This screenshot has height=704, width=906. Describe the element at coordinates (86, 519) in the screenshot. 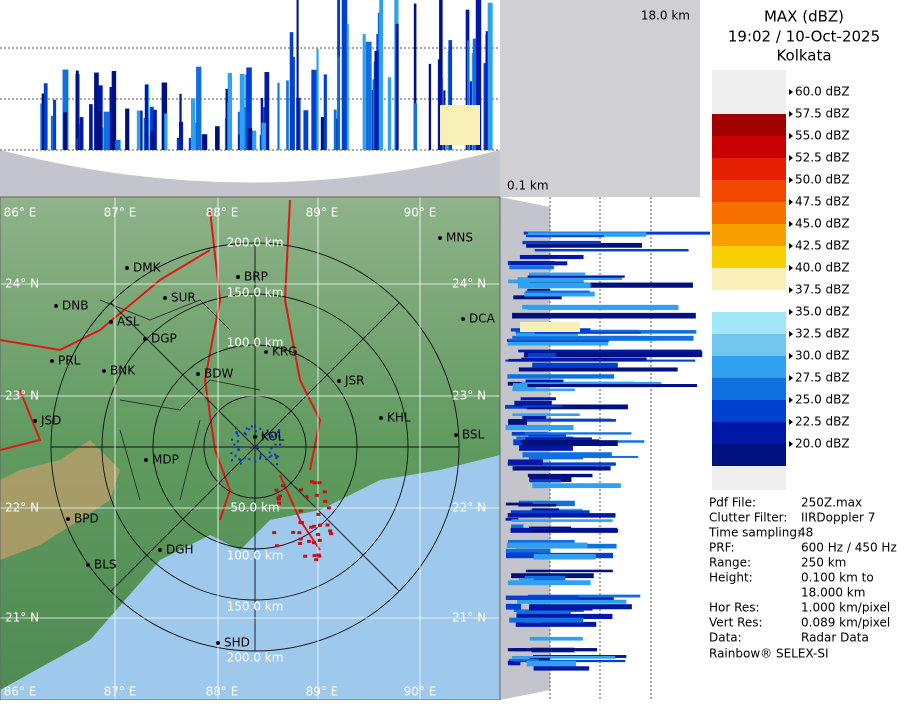

I see `city-label: BPD` at that location.